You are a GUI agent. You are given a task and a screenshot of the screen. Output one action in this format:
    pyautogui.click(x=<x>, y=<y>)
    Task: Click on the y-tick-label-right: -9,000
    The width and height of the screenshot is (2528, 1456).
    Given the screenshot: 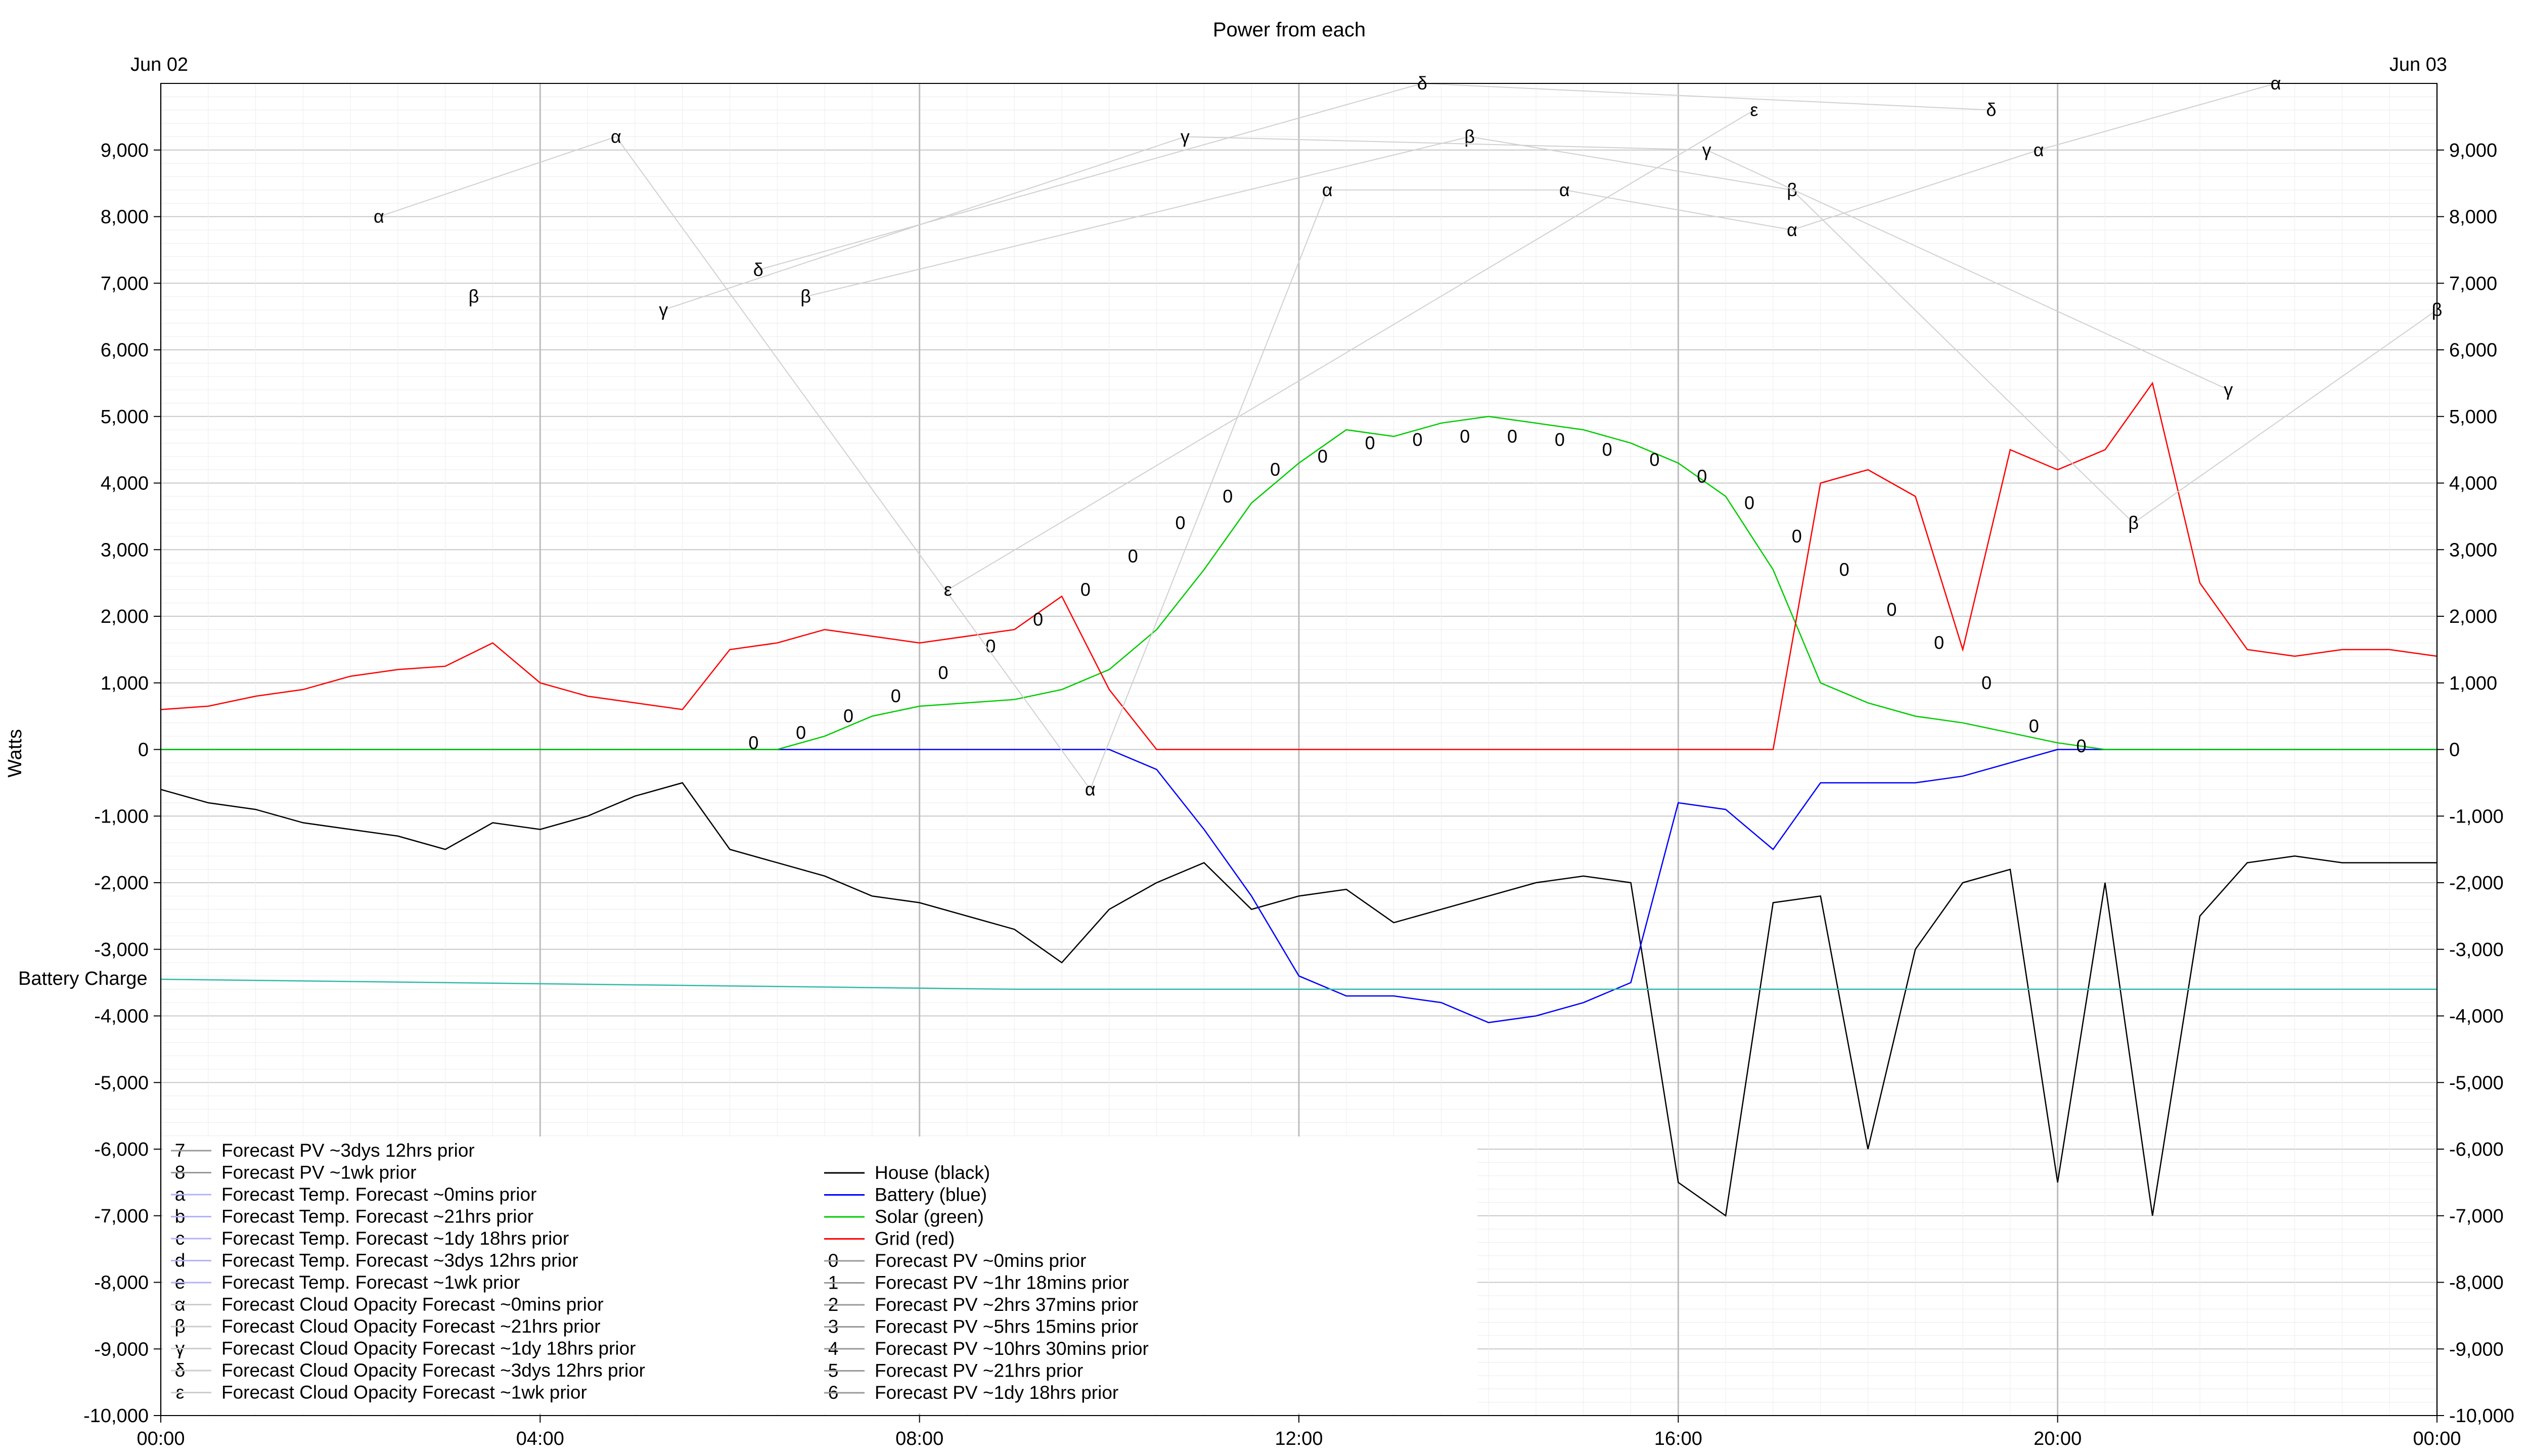 What is the action you would take?
    pyautogui.click(x=2477, y=1349)
    